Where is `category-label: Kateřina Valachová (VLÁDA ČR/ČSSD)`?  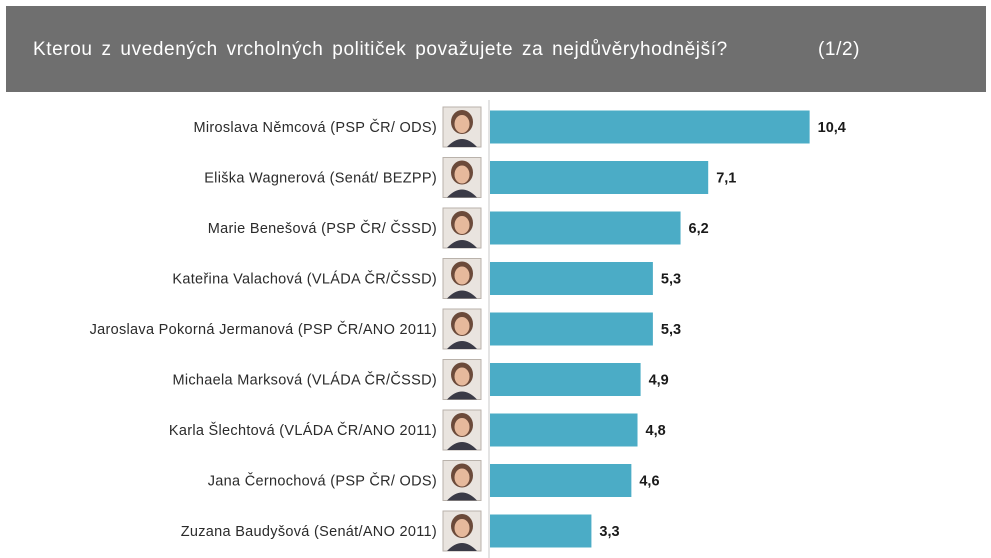
category-label: Kateřina Valachová (VLÁDA ČR/ČSSD) is located at coordinates (304, 279).